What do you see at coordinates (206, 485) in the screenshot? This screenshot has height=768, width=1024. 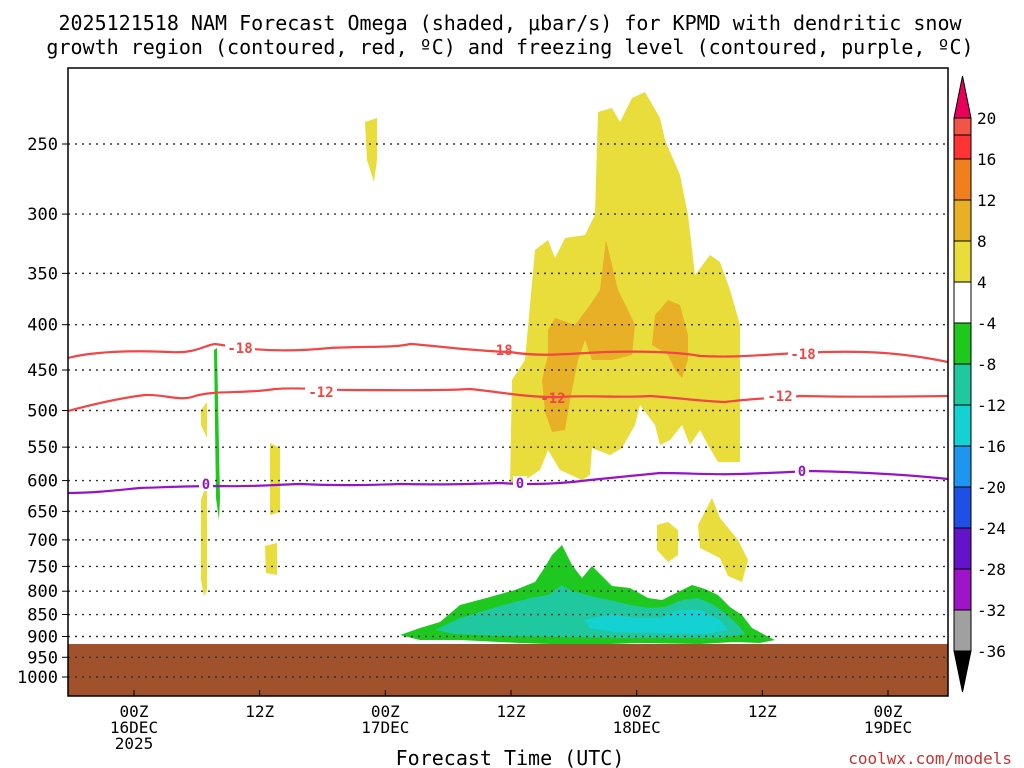 I see `label-freezing-a: 0` at bounding box center [206, 485].